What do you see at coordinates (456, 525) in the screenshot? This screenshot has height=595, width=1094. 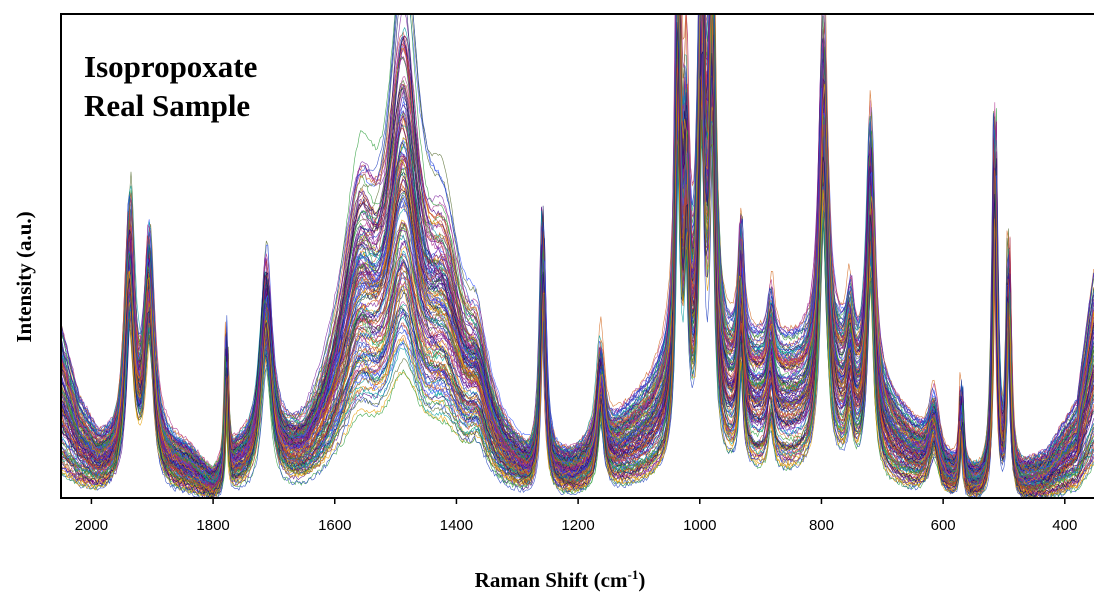 I see `x-tick-label: 1400` at bounding box center [456, 525].